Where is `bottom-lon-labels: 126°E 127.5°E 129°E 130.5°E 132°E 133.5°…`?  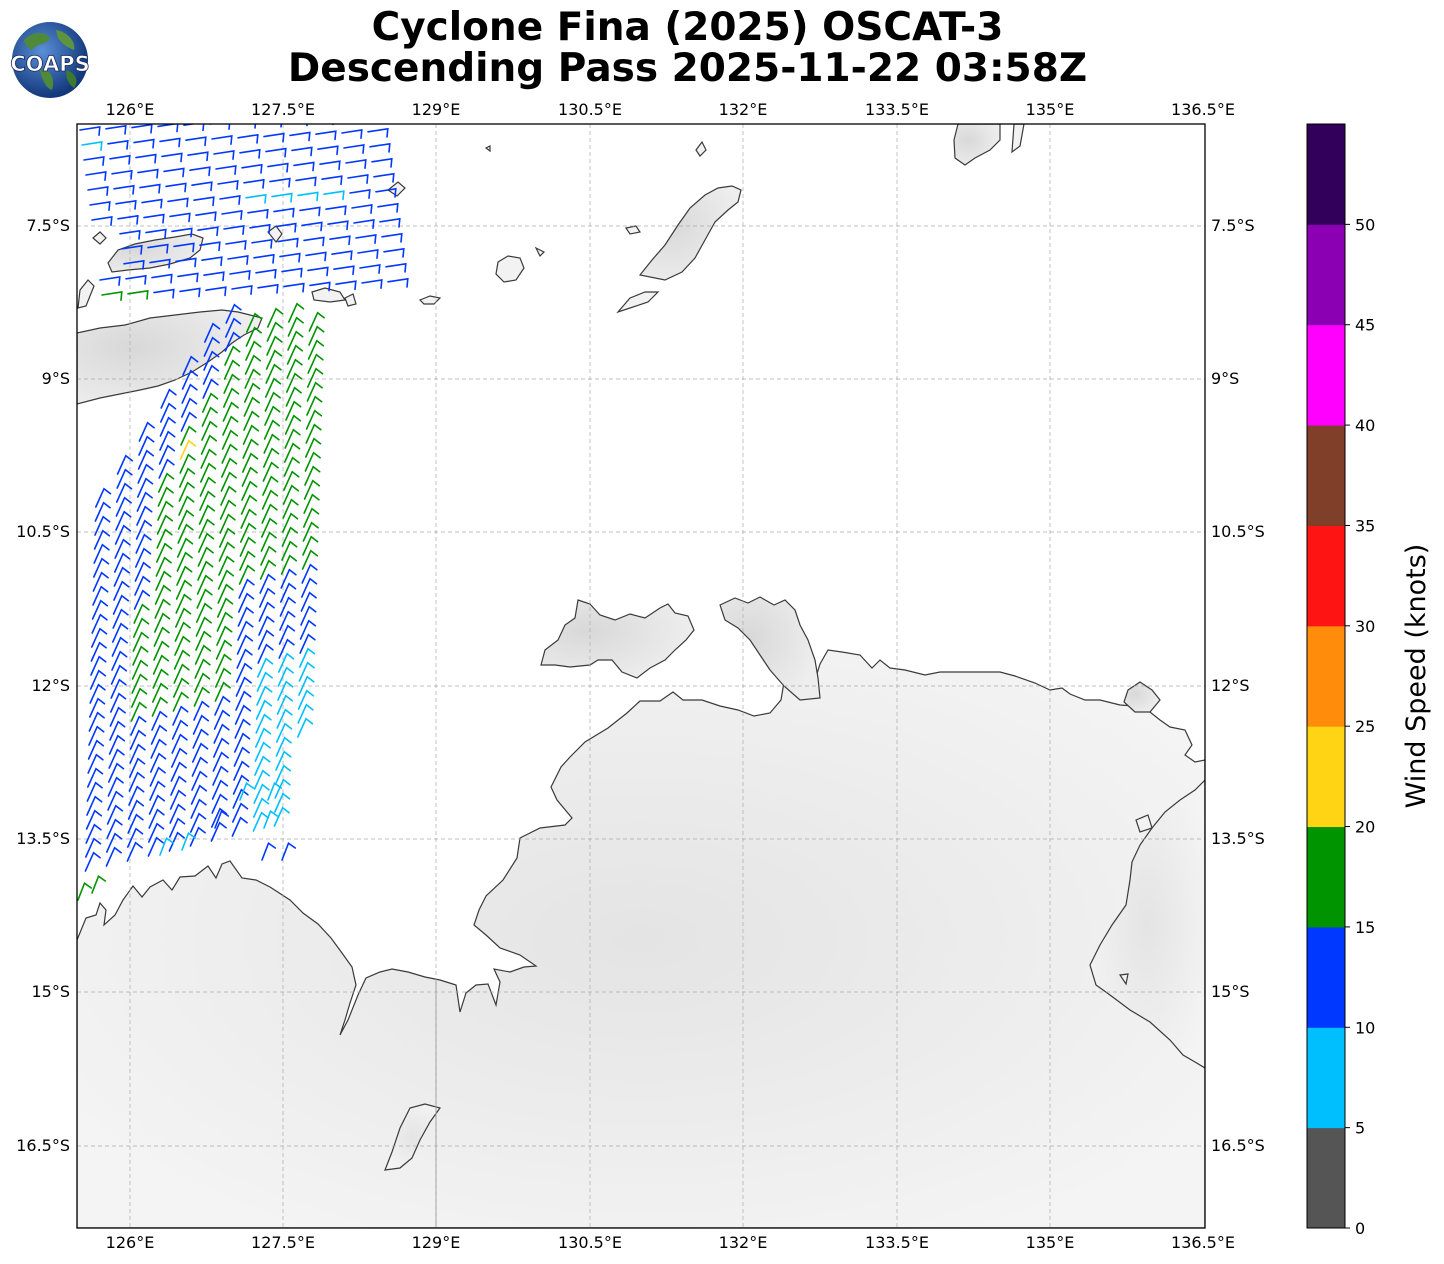 bottom-lon-labels: 126°E 127.5°E 129°E 130.5°E 132°E 133.5°… is located at coordinates (670, 1242).